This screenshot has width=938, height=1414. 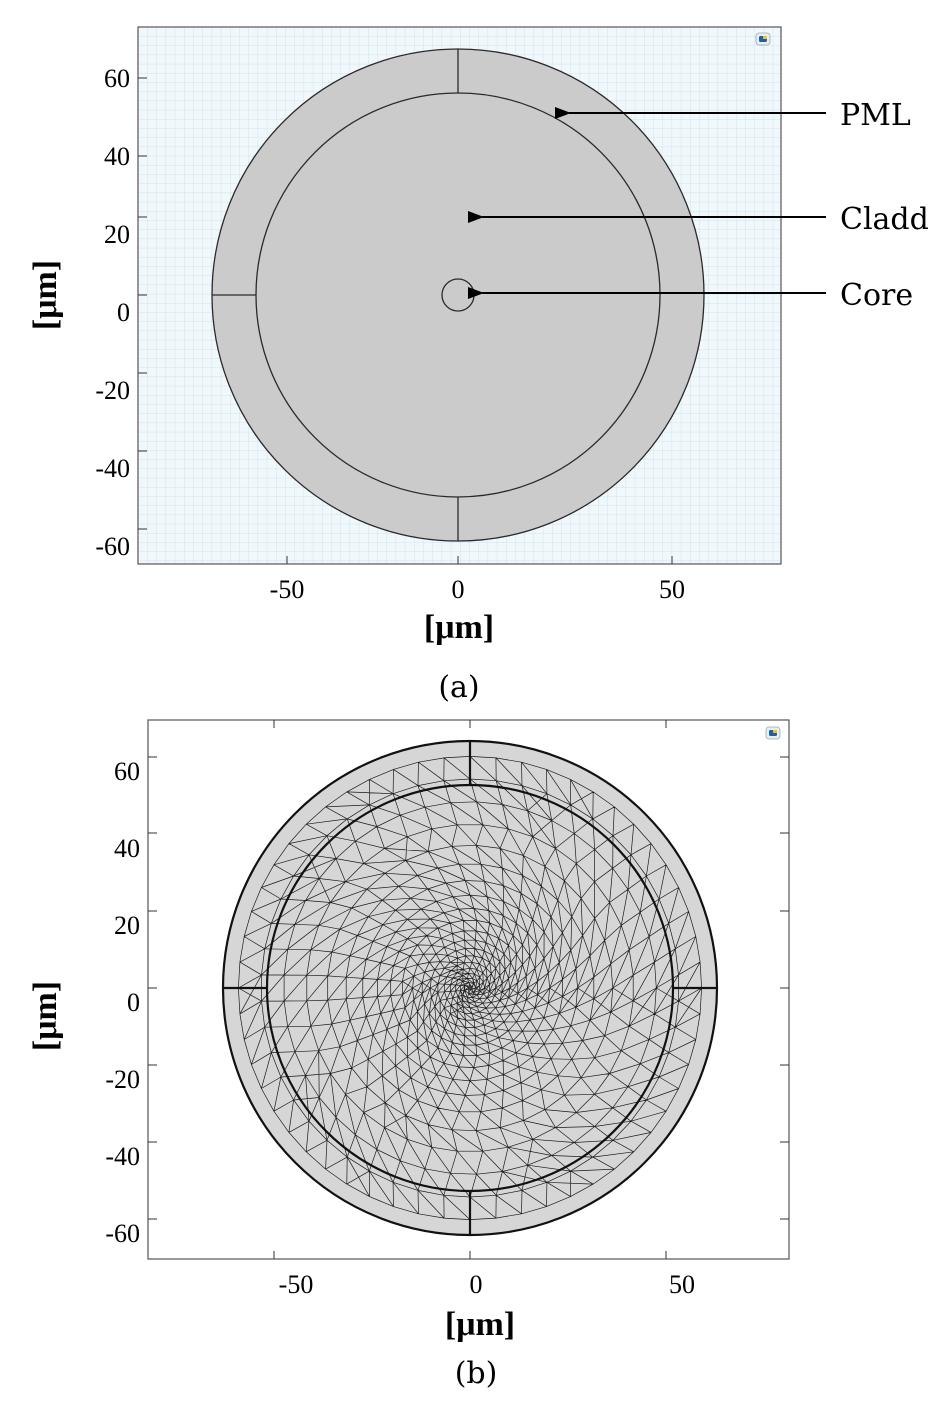 What do you see at coordinates (296, 1284) in the screenshot?
I see `panel-b-x-tick: -50` at bounding box center [296, 1284].